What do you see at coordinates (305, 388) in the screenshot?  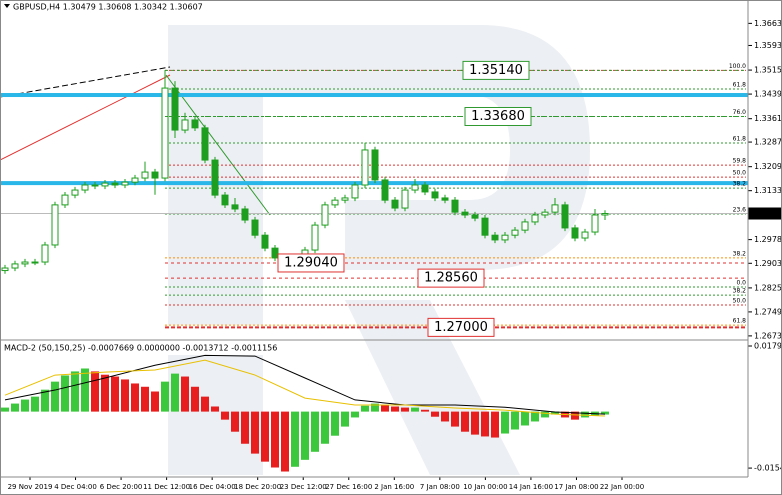 I see `macd-line` at bounding box center [305, 388].